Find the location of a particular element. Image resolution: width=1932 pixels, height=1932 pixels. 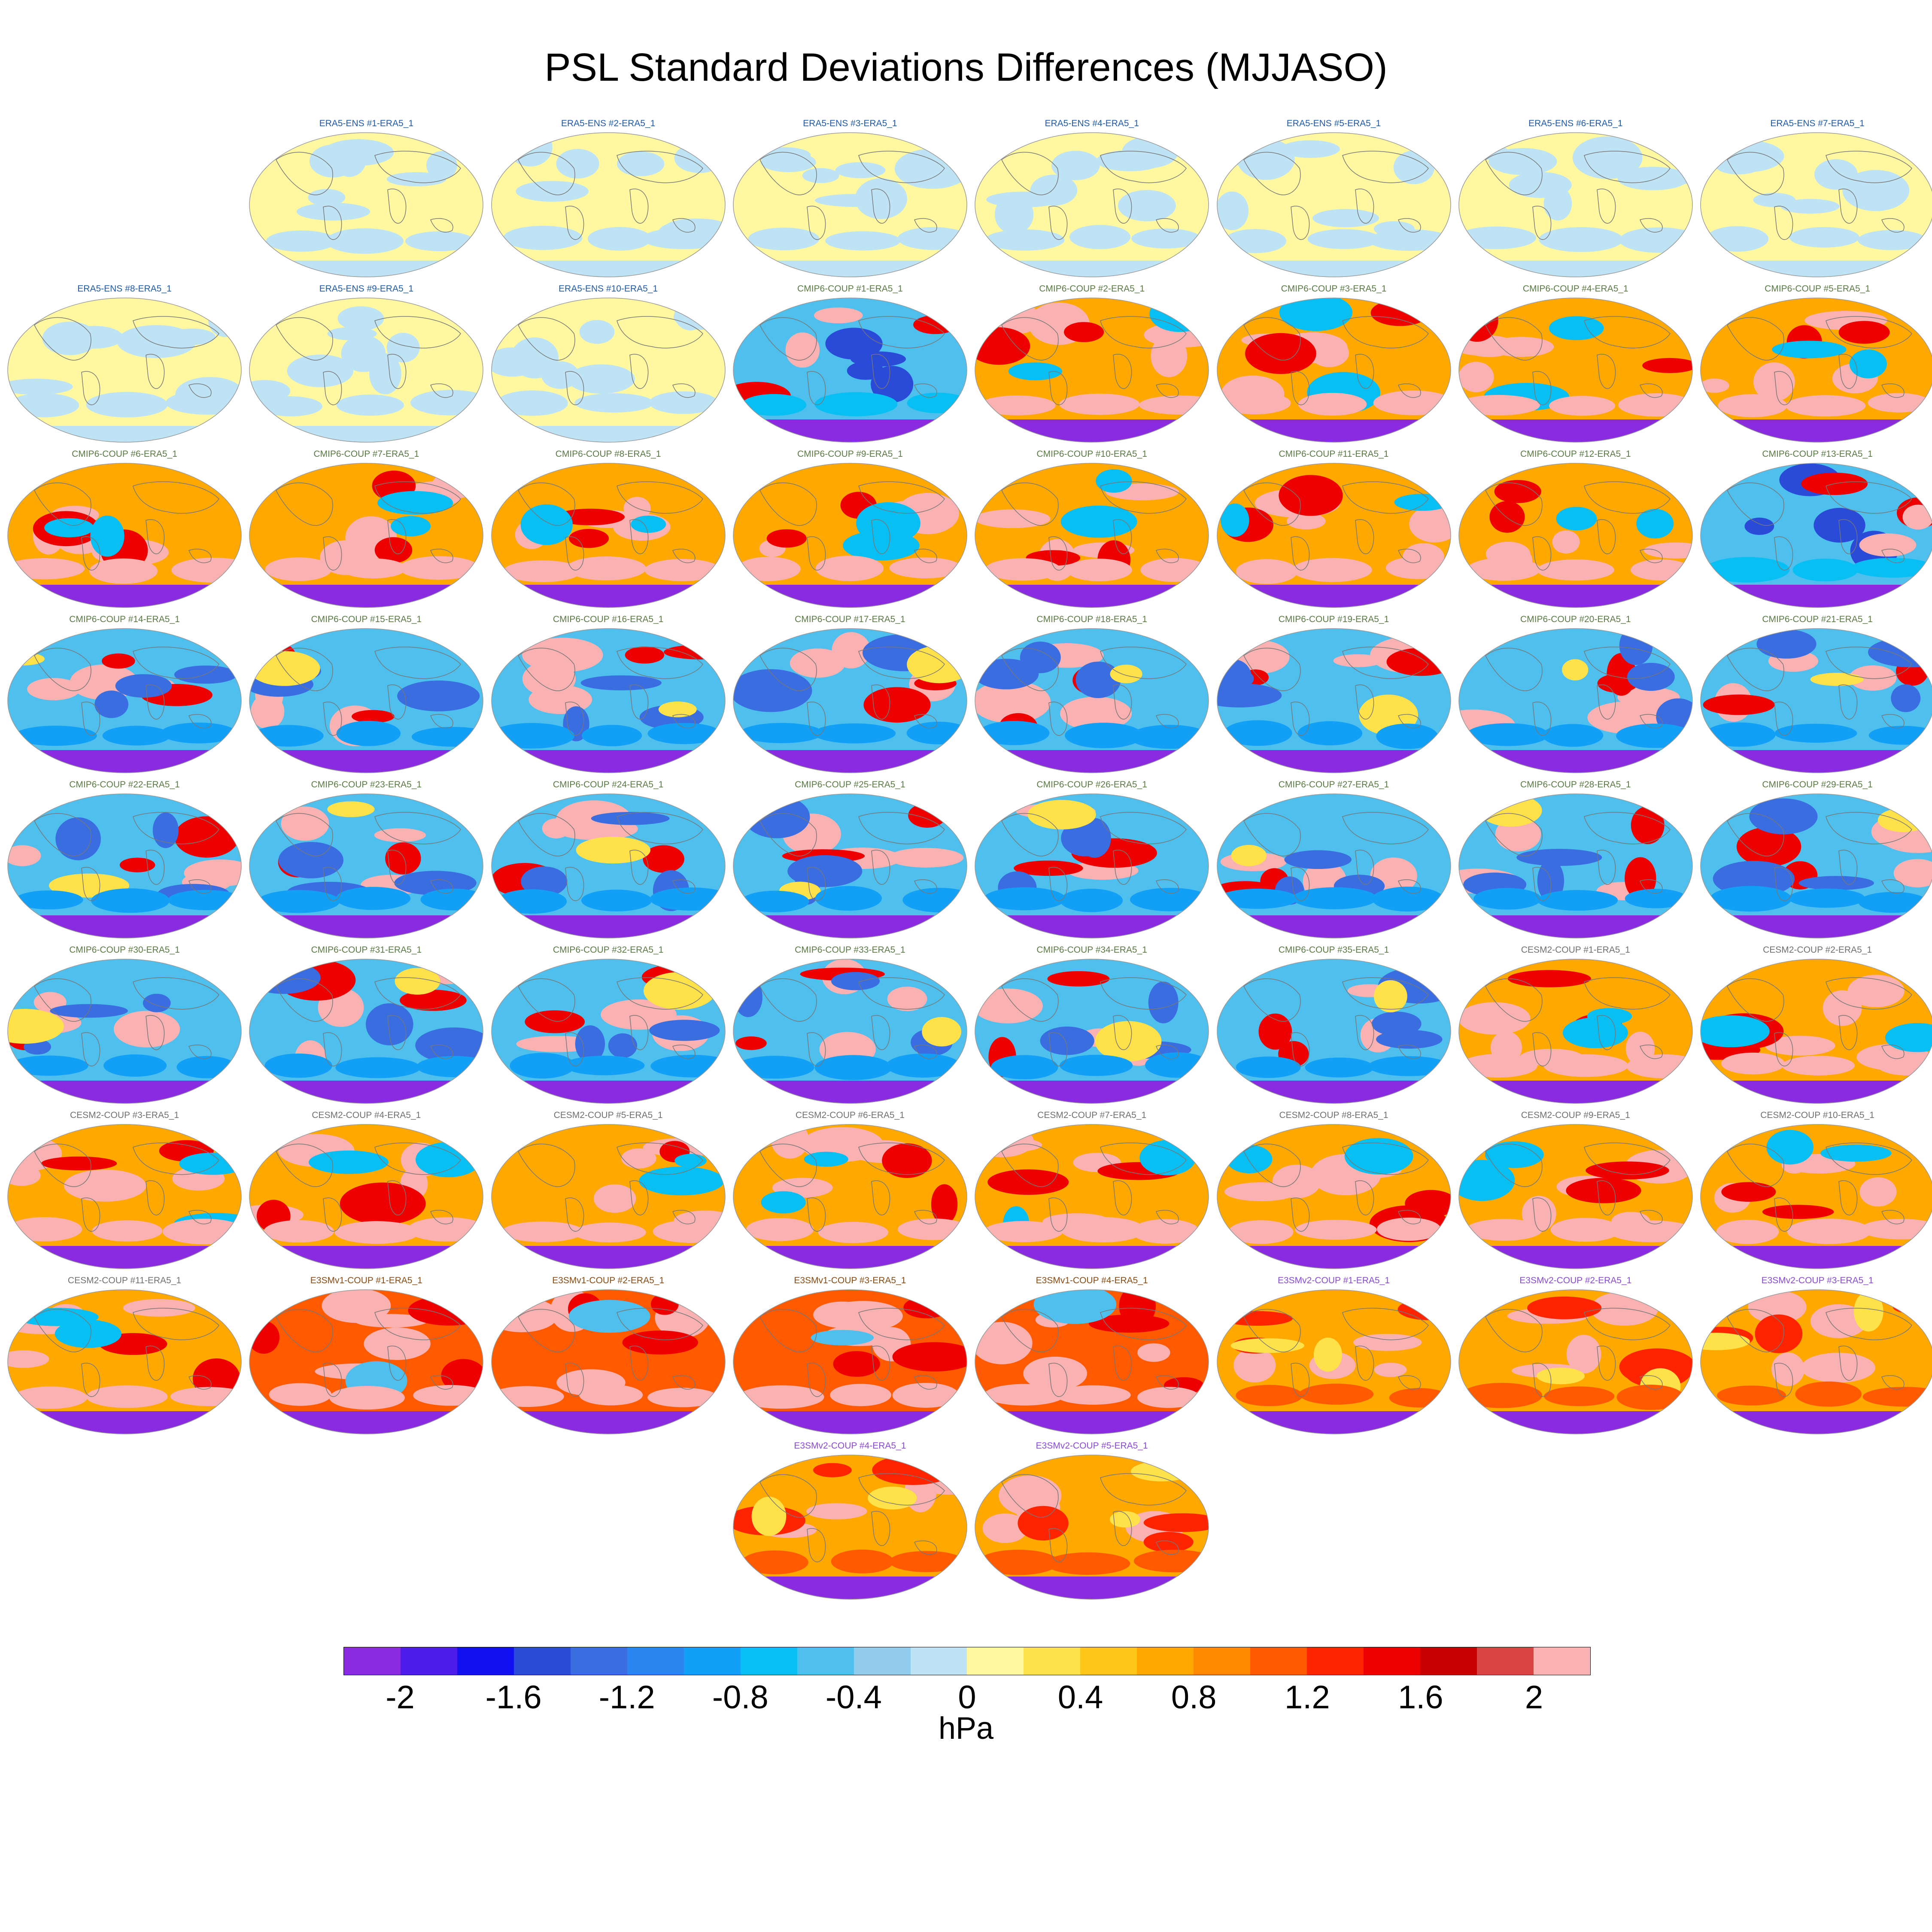

panel-title: CMIP6-COUP #29-ERA5_1 is located at coordinates (1817, 785).